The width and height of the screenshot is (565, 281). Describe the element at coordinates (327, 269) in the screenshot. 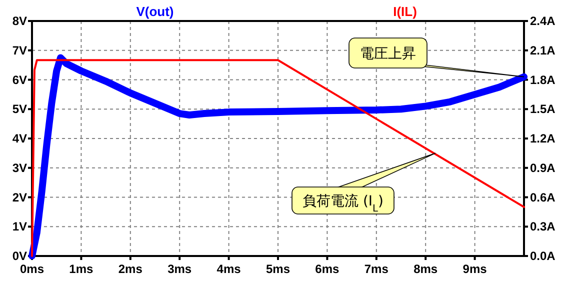

I see `x-tick-label: 6ms` at that location.